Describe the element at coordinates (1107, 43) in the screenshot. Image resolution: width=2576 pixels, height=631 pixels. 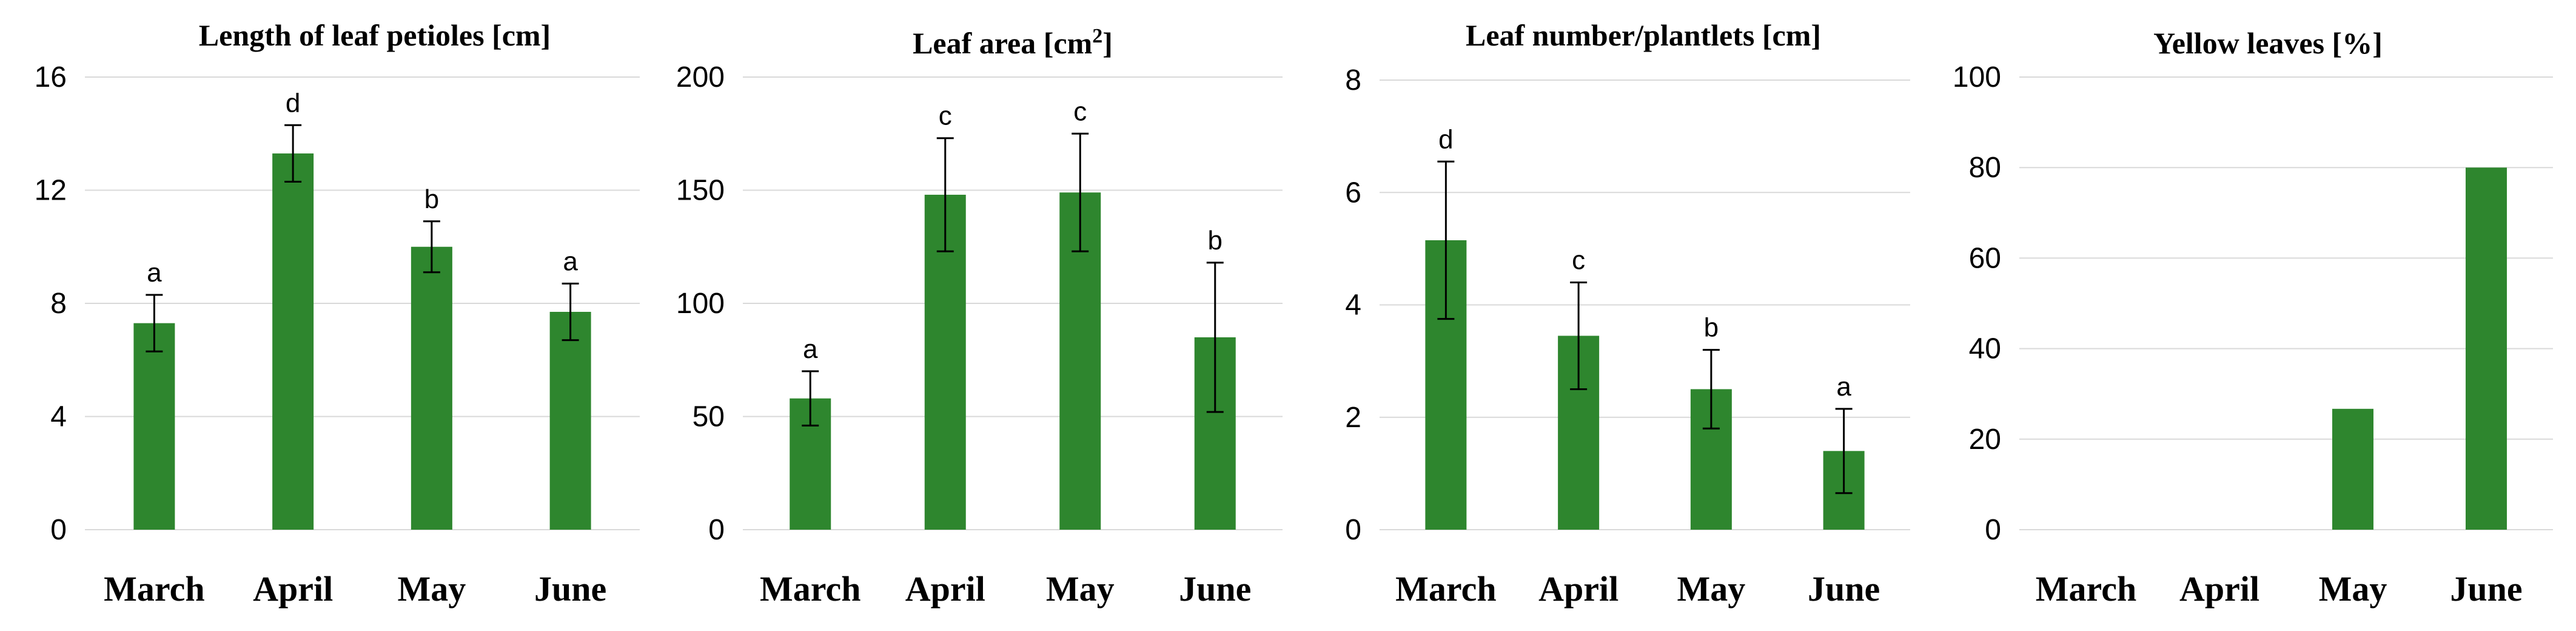
I see `chart-title-suffix: ]` at that location.